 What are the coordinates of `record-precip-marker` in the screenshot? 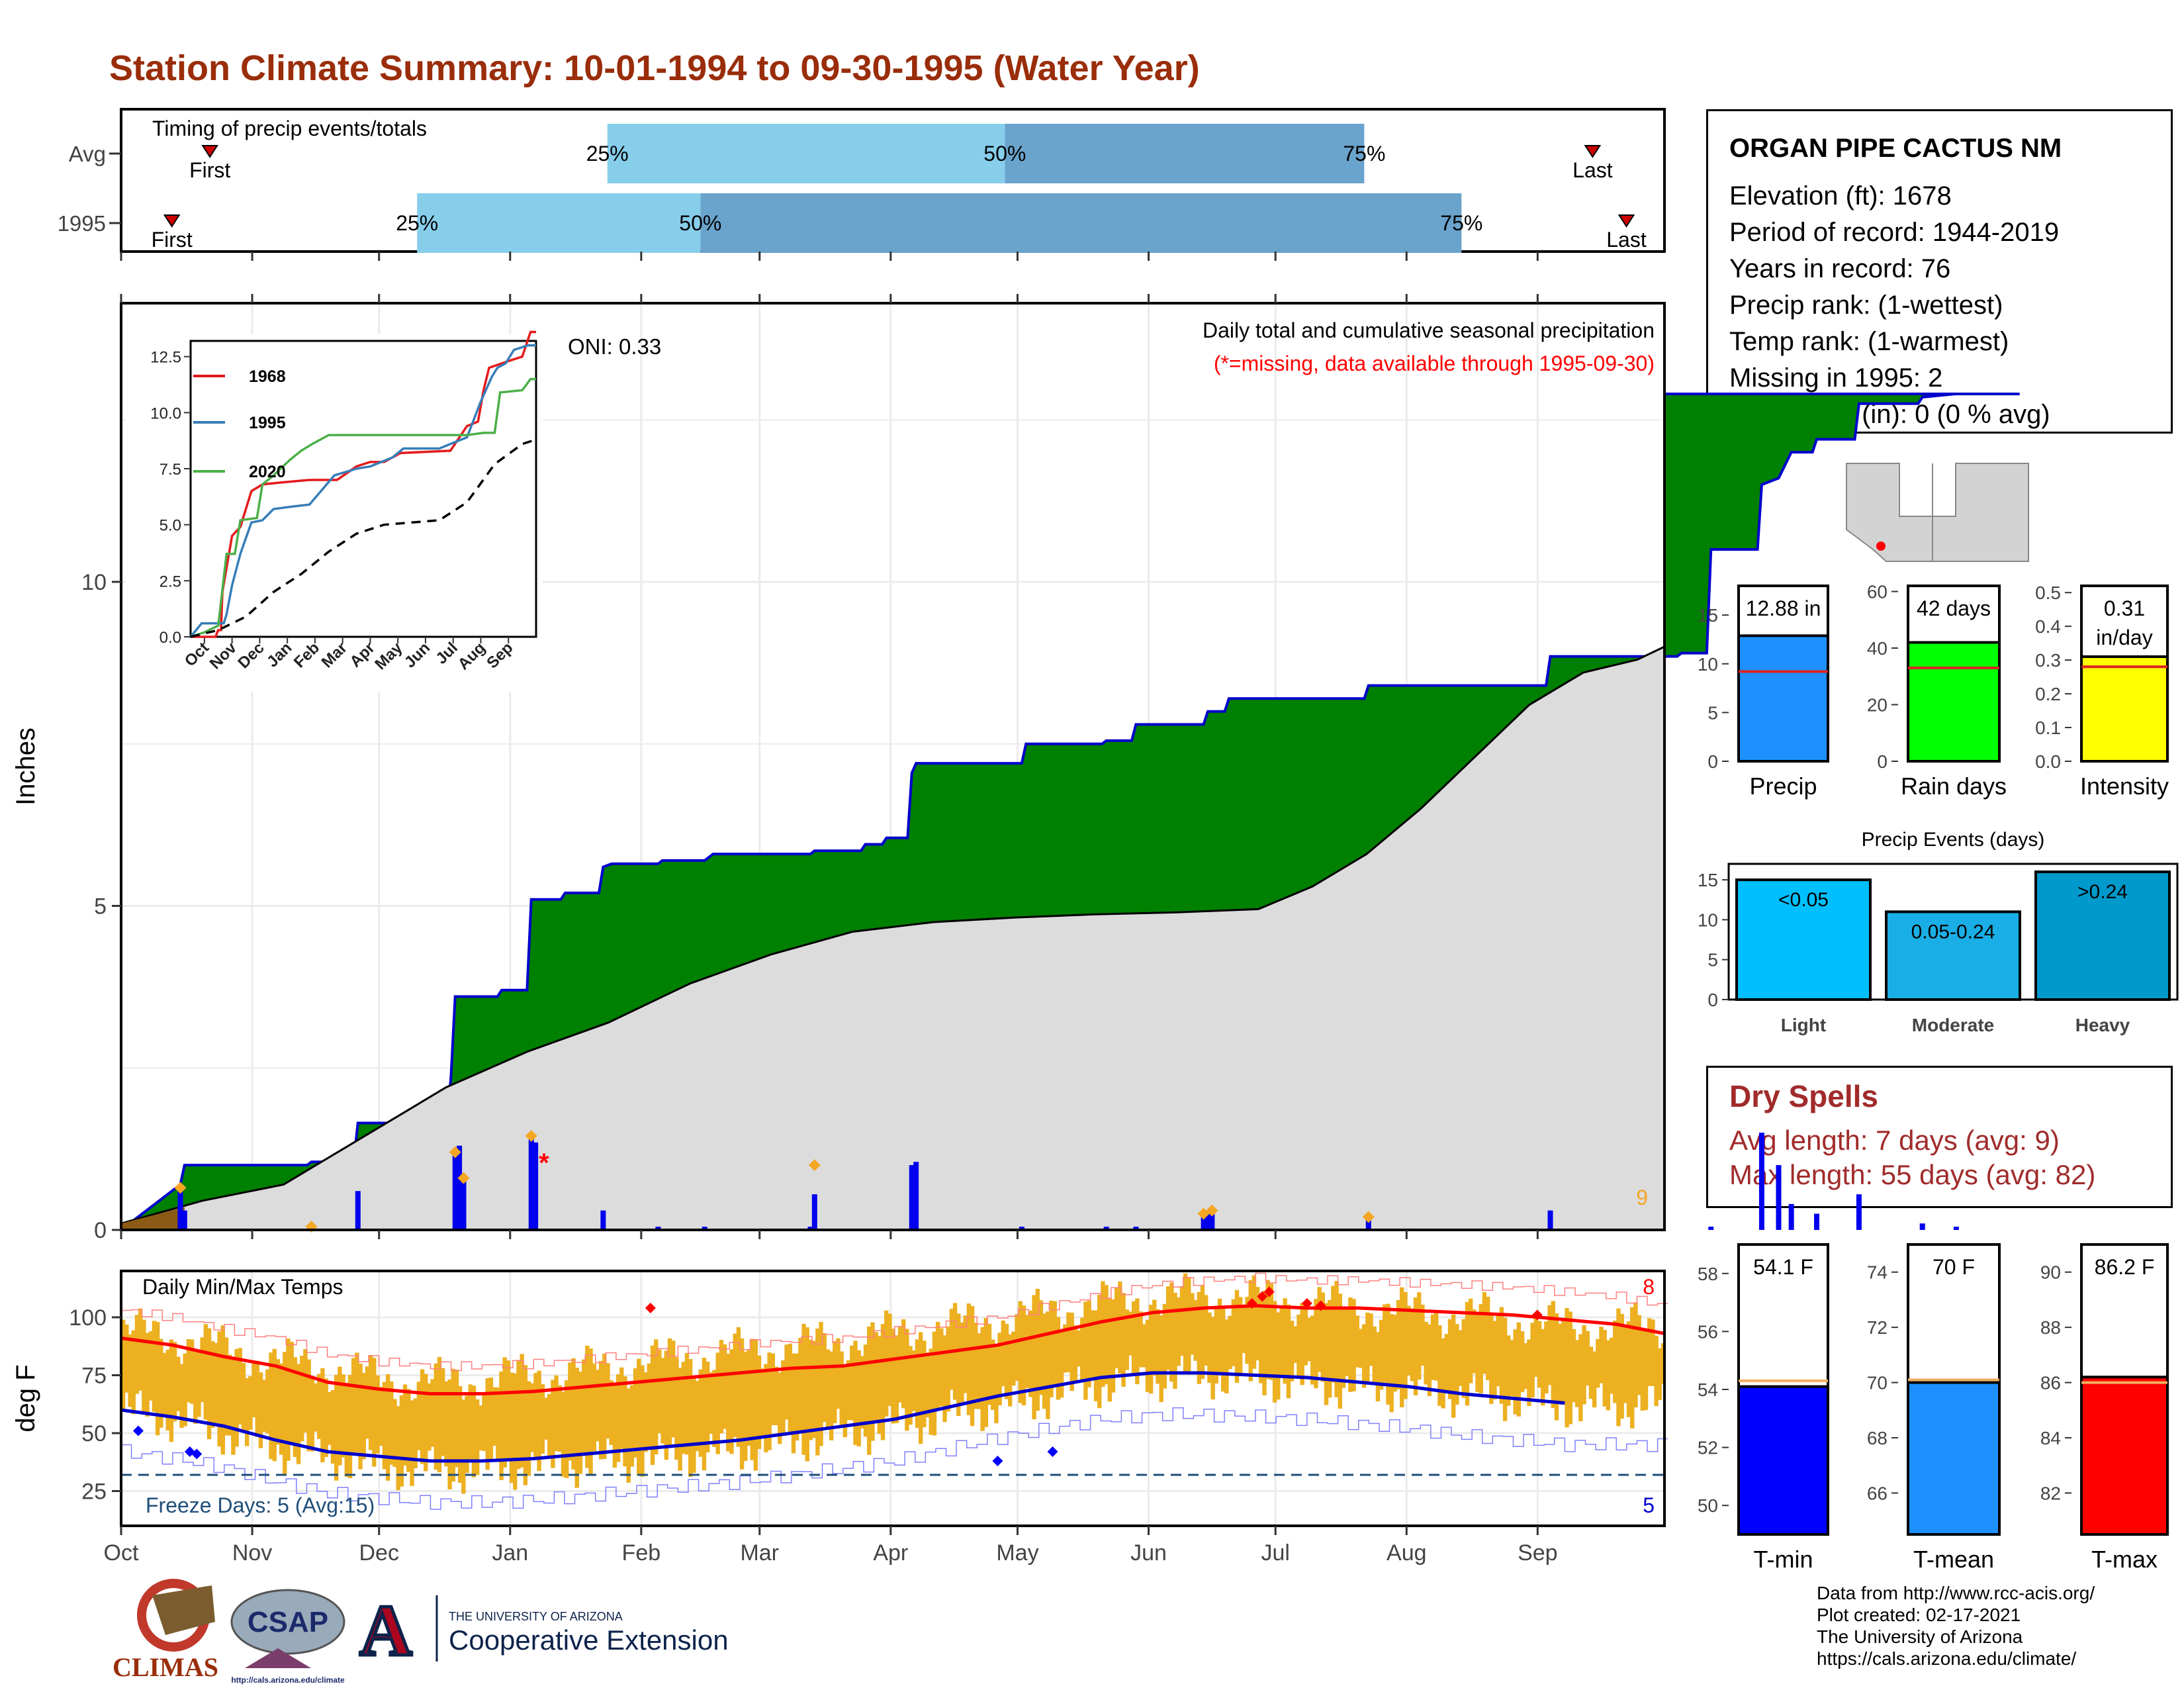 It's located at (815, 1165).